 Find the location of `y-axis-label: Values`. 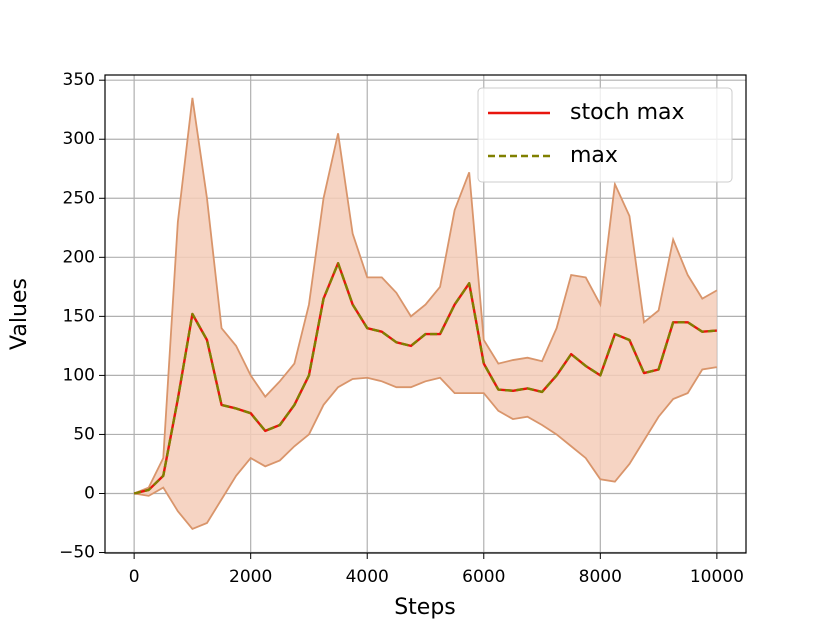

y-axis-label: Values is located at coordinates (19, 314).